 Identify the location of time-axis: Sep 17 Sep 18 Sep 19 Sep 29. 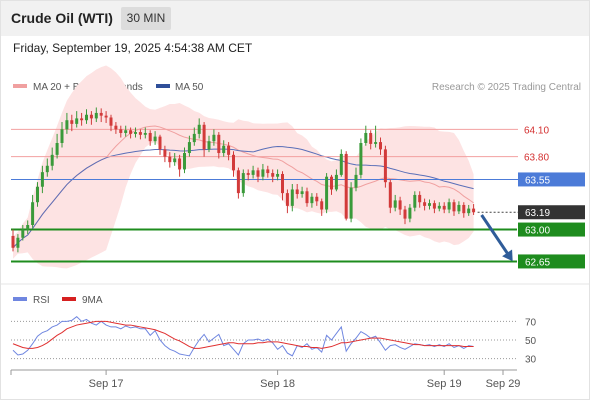
(265, 380).